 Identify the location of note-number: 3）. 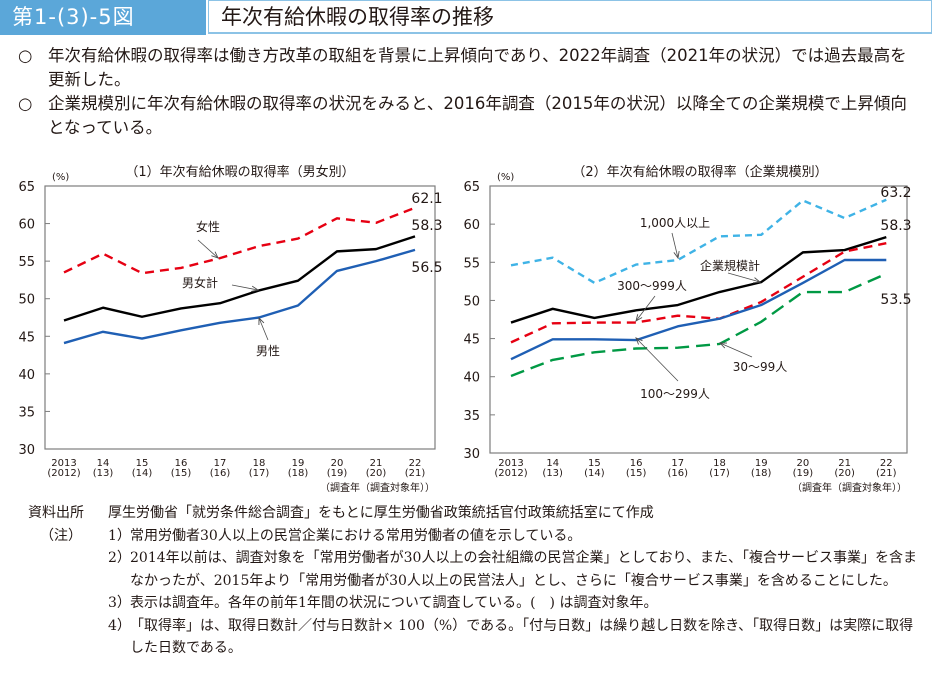
(119, 603).